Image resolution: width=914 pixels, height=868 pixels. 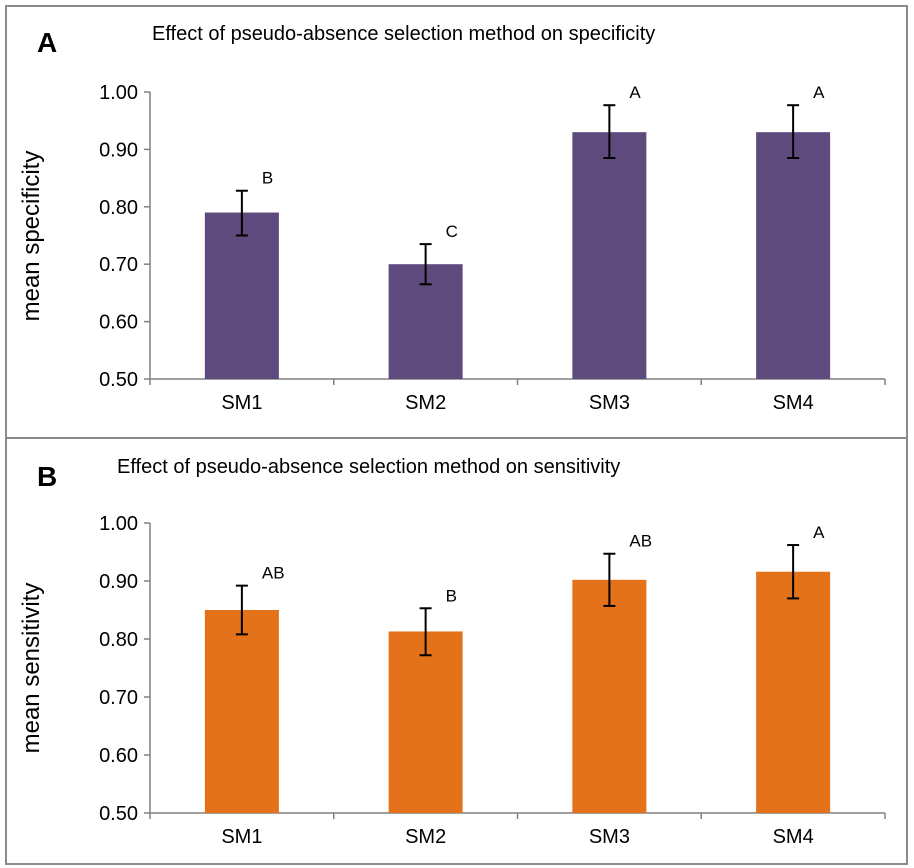 I want to click on y-tick-label-a: 0.70, so click(x=118, y=265).